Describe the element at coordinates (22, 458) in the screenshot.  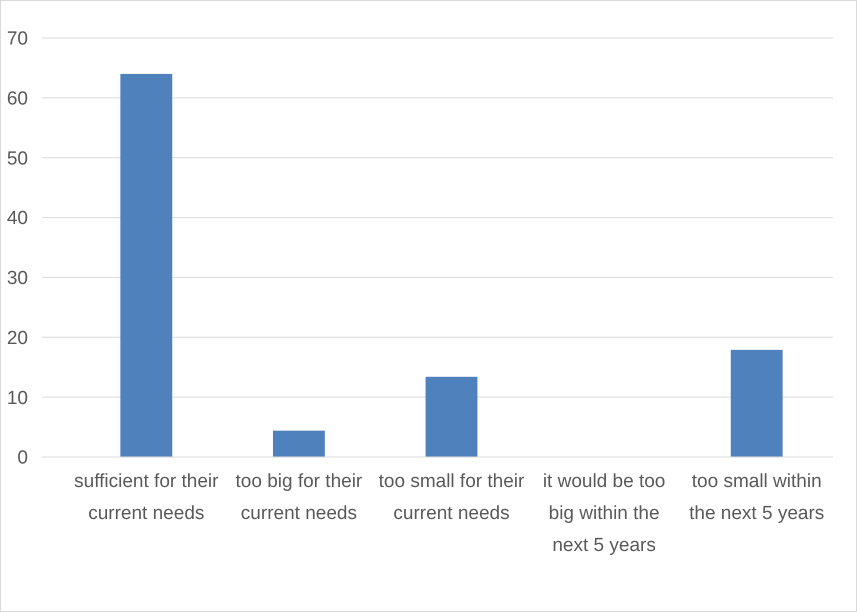
I see `y-tick-label: 0` at that location.